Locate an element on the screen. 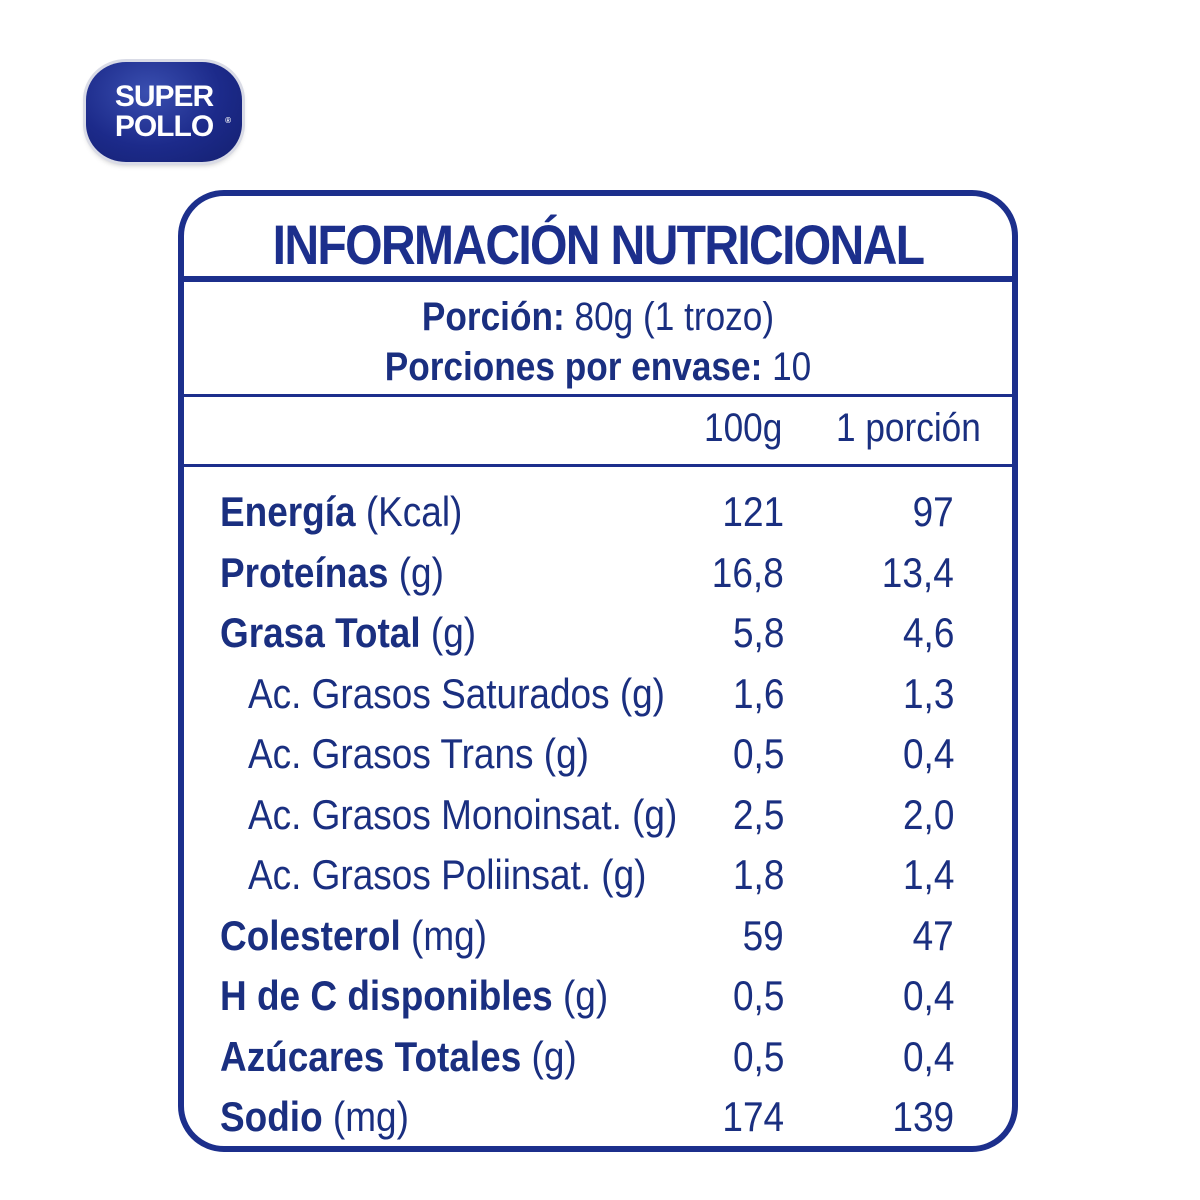 The image size is (1200, 1200). nutrient-label: Proteínas (g) is located at coordinates (332, 572).